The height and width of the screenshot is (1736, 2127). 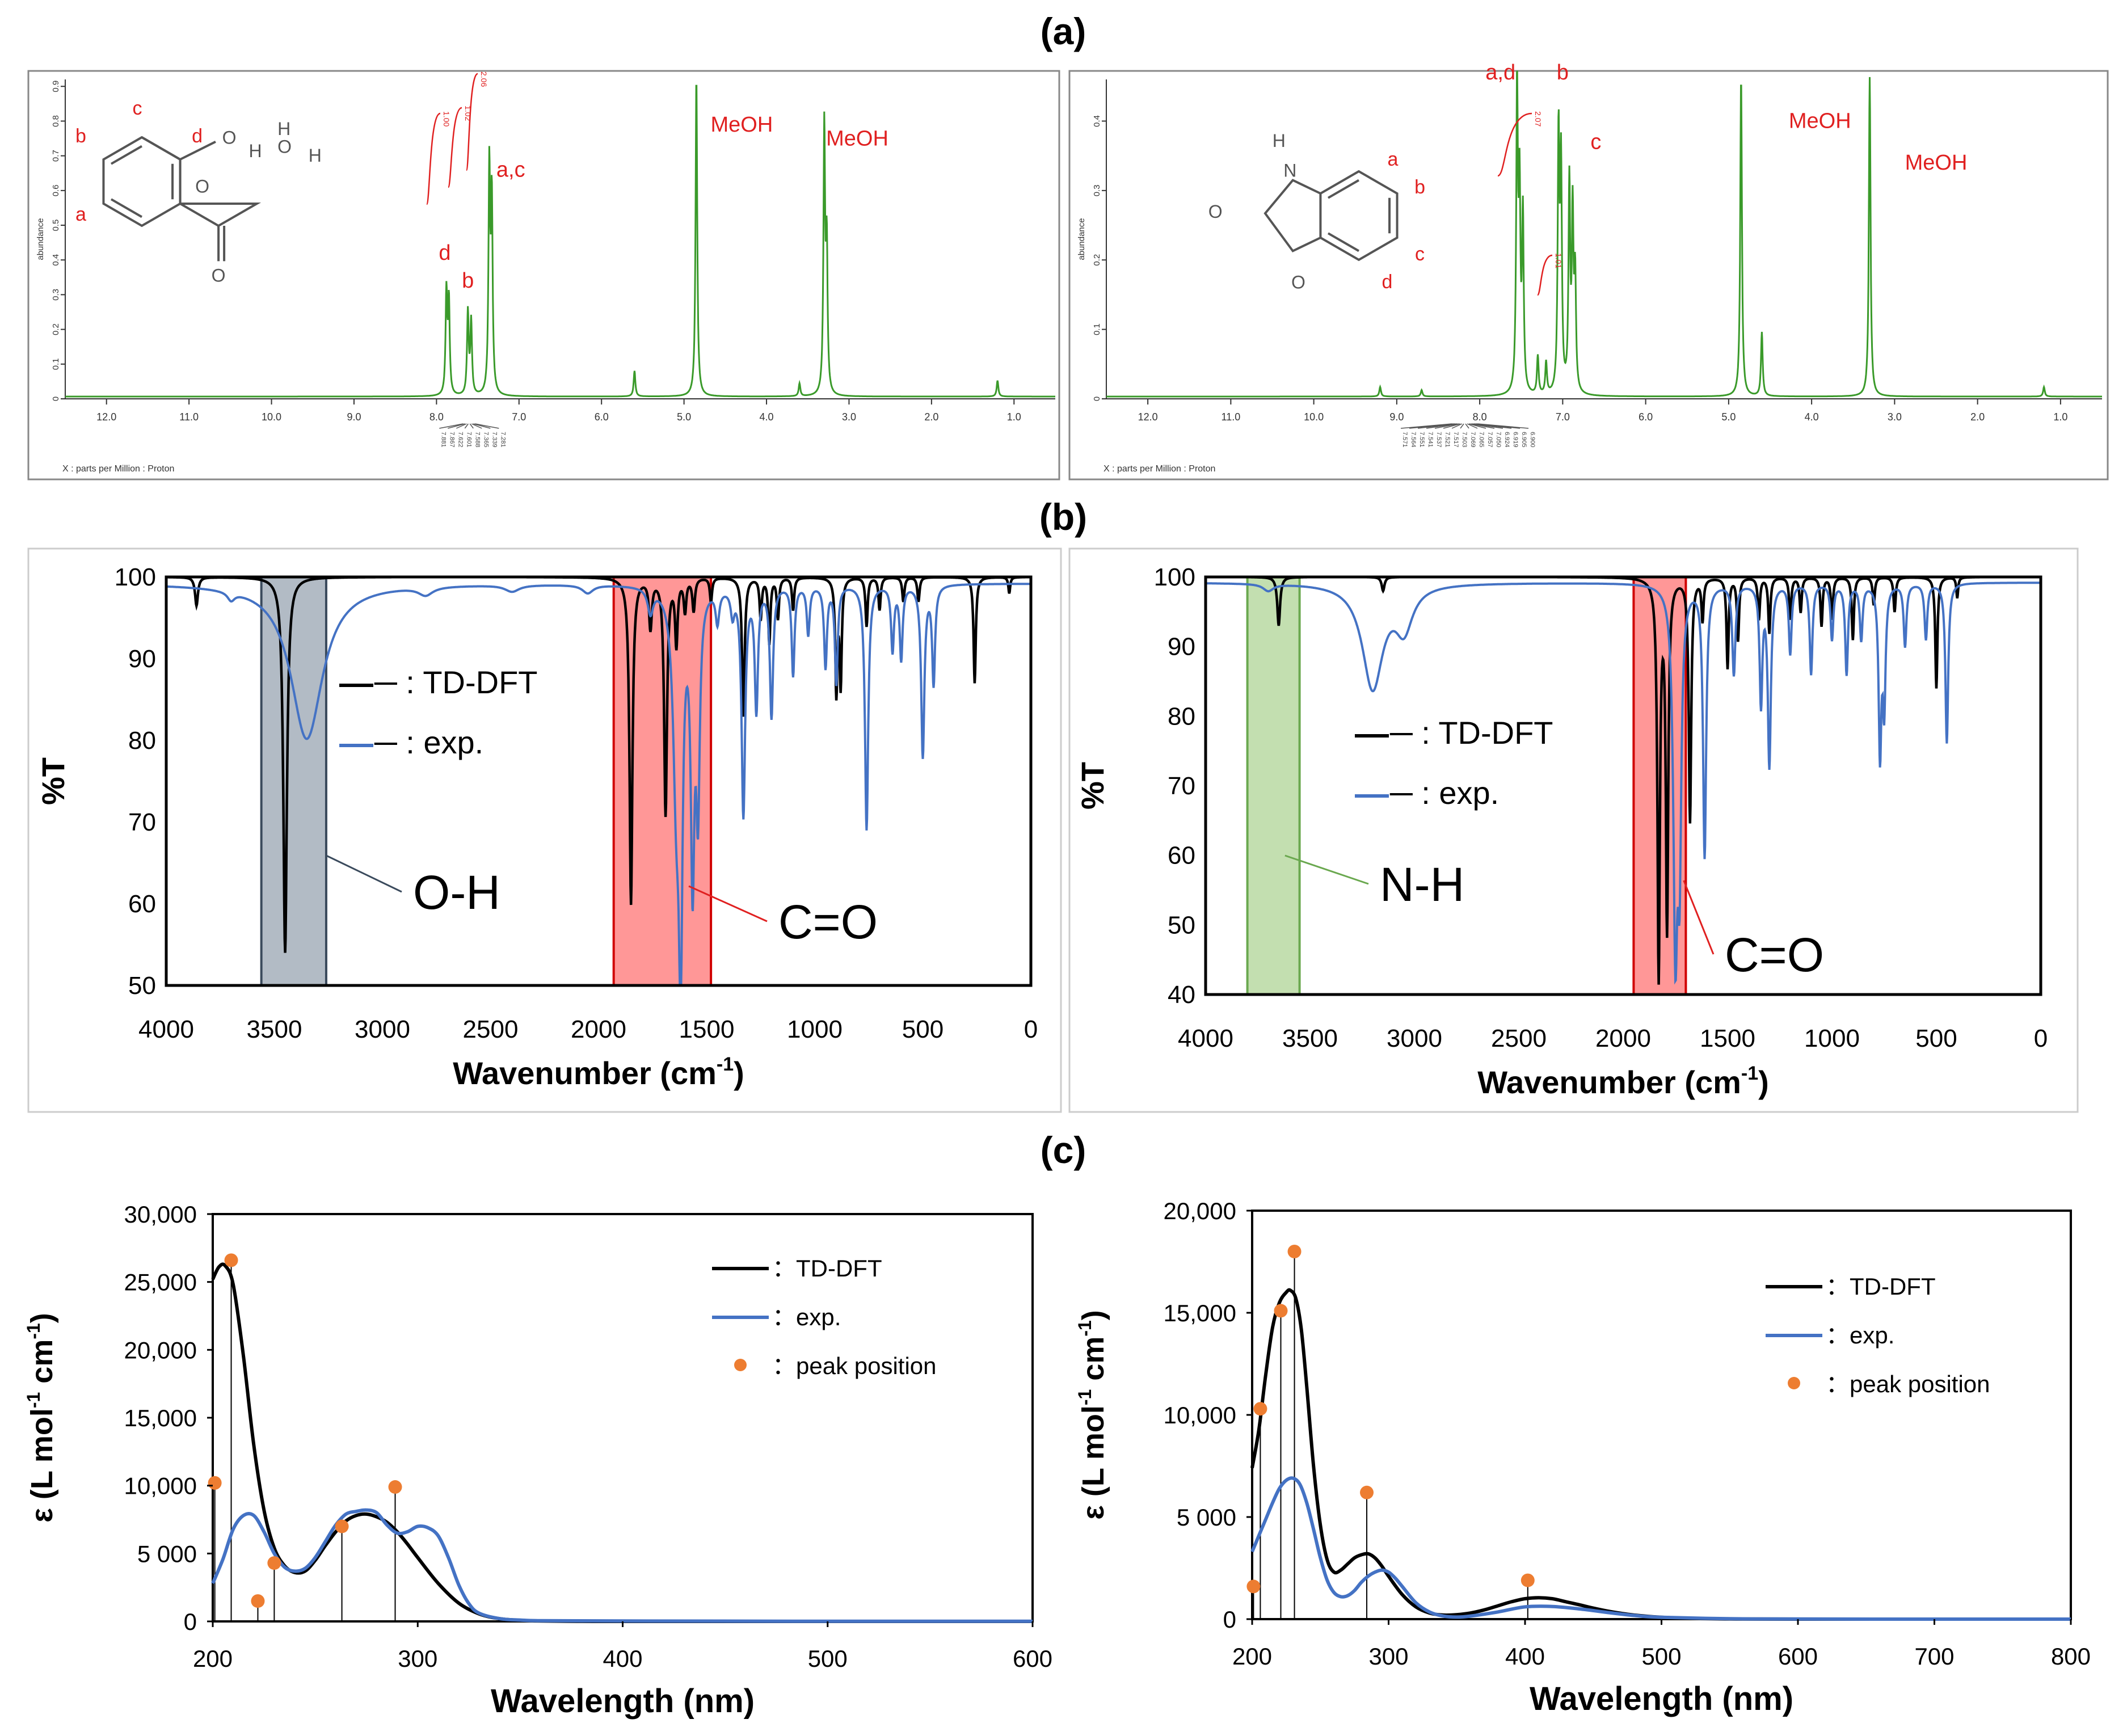 What do you see at coordinates (1519, 1038) in the screenshot?
I see `ir-x-tick-label: 2500` at bounding box center [1519, 1038].